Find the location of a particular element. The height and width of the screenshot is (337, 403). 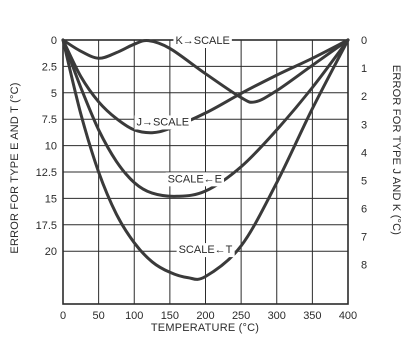

x-tick-label: 100 is located at coordinates (134, 316).